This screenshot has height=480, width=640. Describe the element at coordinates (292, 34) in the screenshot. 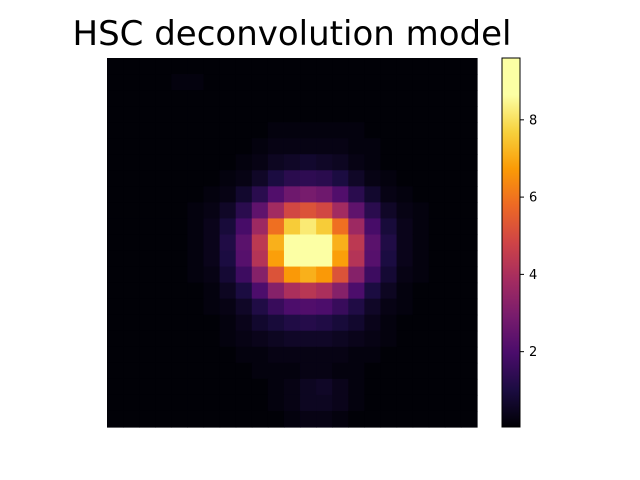

I see `chart-title: HSC deconvolution model` at that location.